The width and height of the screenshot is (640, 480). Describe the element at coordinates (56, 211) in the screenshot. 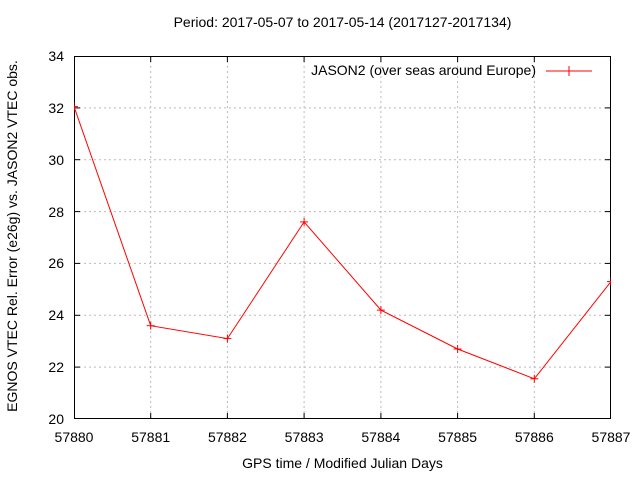

I see `y-tick-label: 28` at that location.